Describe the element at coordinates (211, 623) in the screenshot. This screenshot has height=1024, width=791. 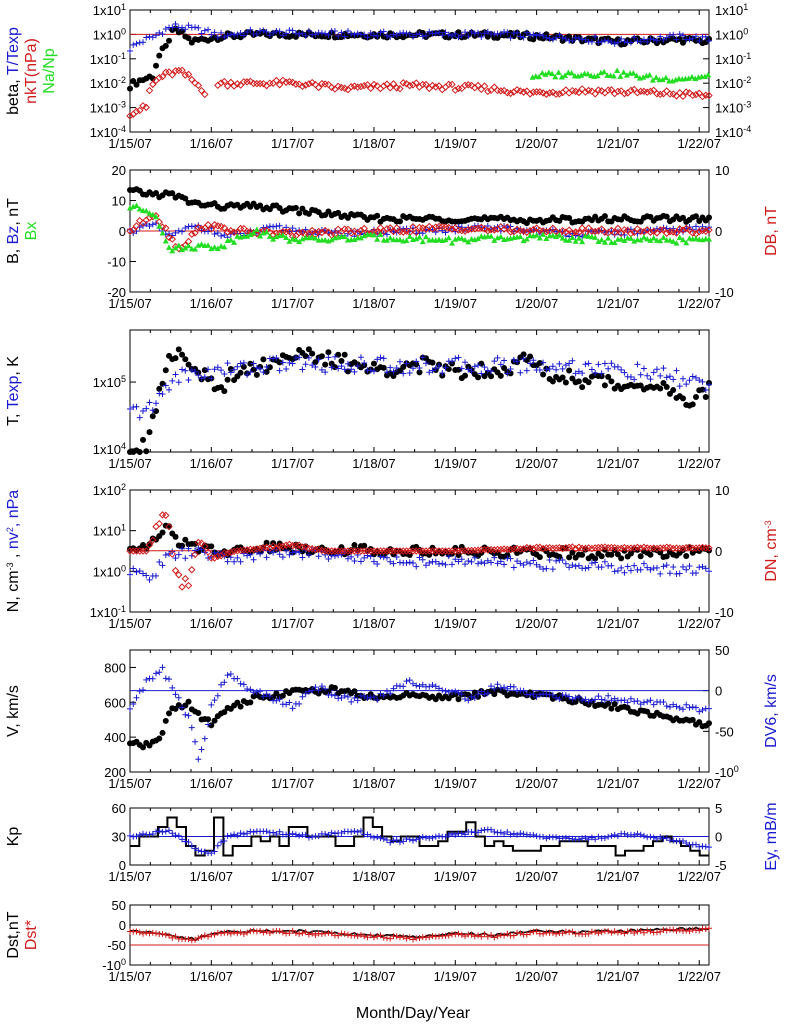
I see `x-tick-label: 1/16/07` at that location.